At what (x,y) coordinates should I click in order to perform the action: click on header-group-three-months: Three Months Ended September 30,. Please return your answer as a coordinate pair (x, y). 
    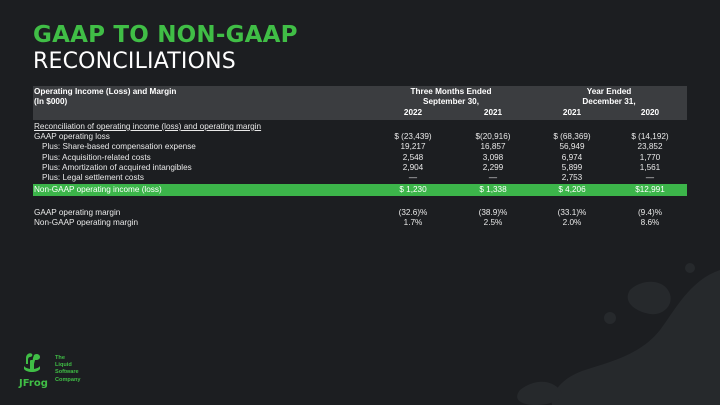
    Looking at the image, I should click on (451, 97).